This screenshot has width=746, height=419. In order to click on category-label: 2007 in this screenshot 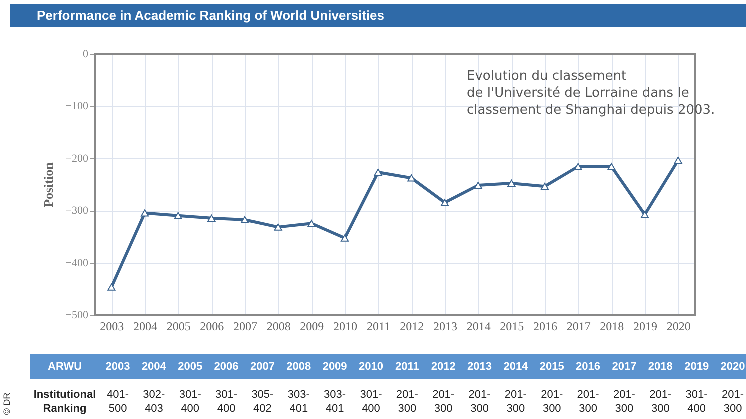, I will do `click(262, 367)`.